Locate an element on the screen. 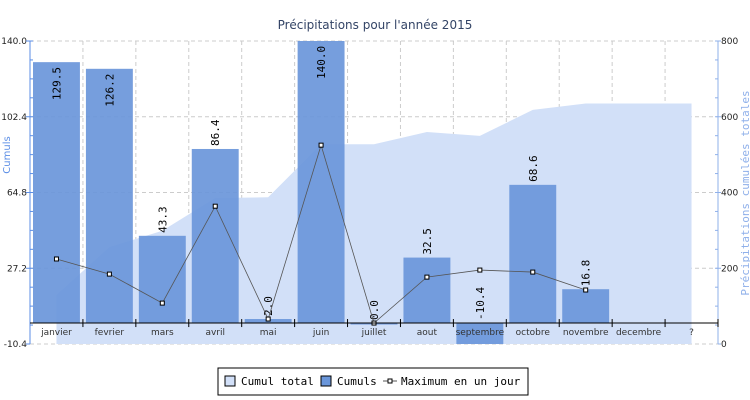  bar-label: 129.5 is located at coordinates (56, 83).